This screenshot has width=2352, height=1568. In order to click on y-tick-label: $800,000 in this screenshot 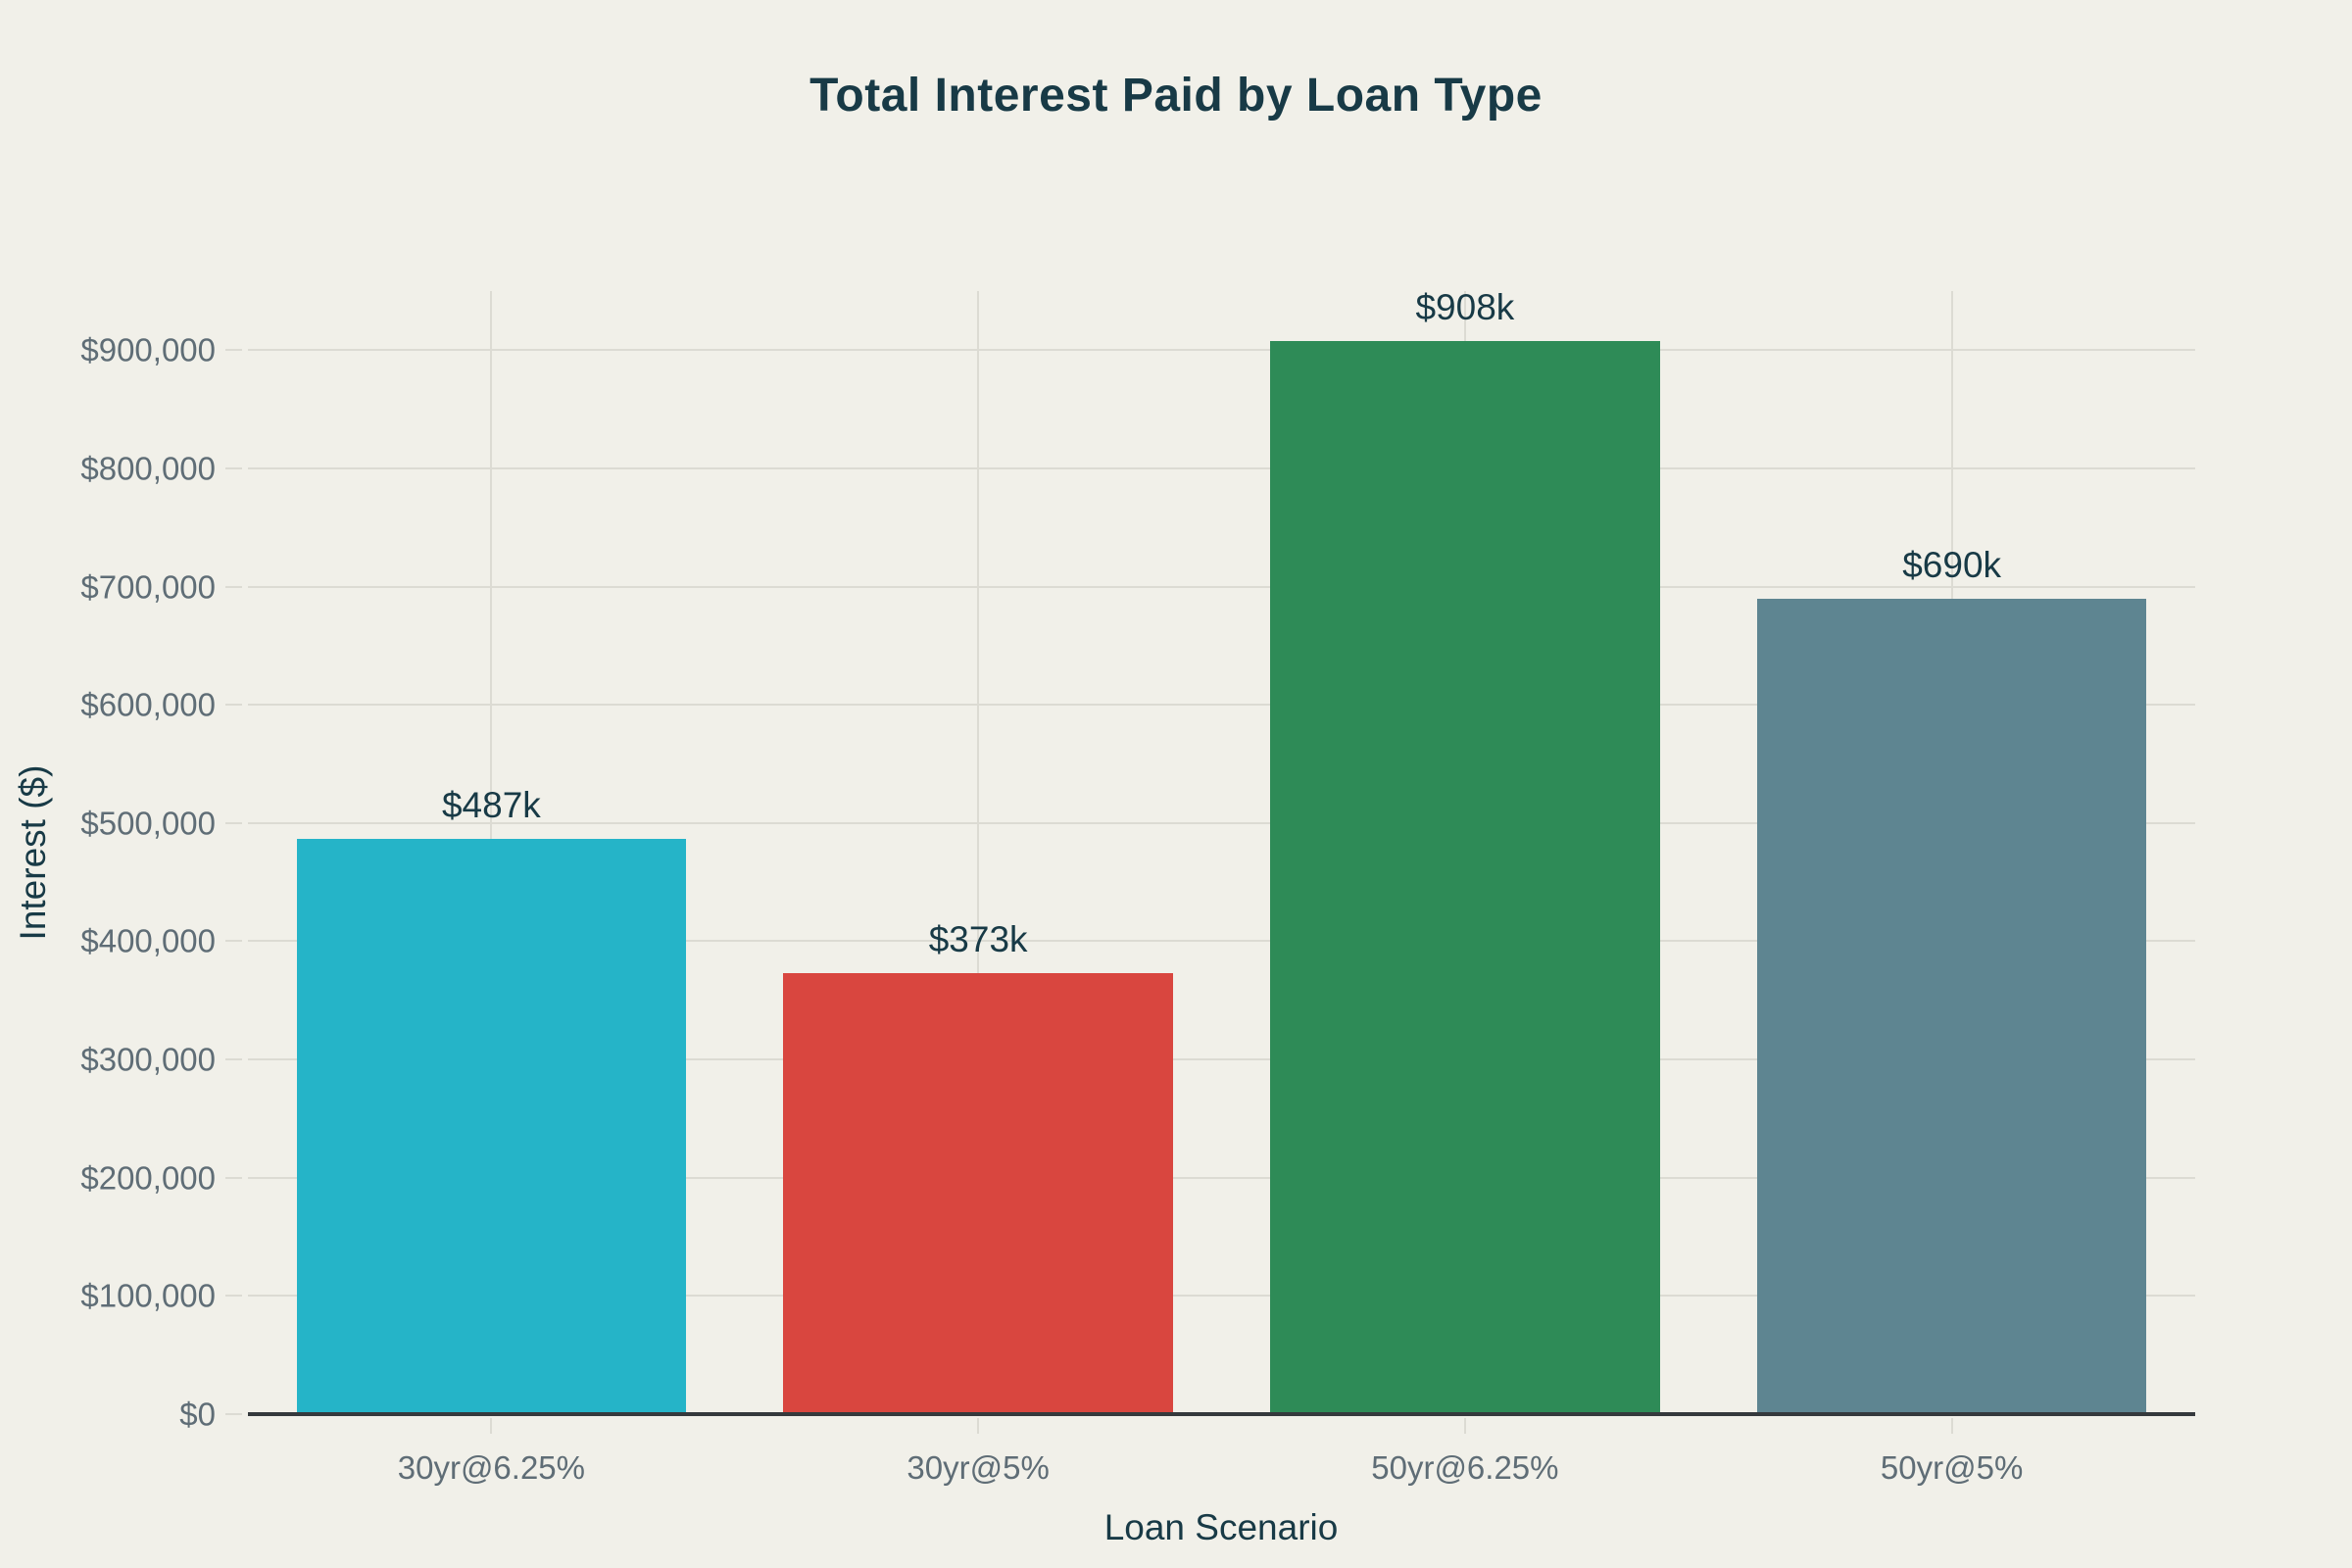, I will do `click(148, 468)`.